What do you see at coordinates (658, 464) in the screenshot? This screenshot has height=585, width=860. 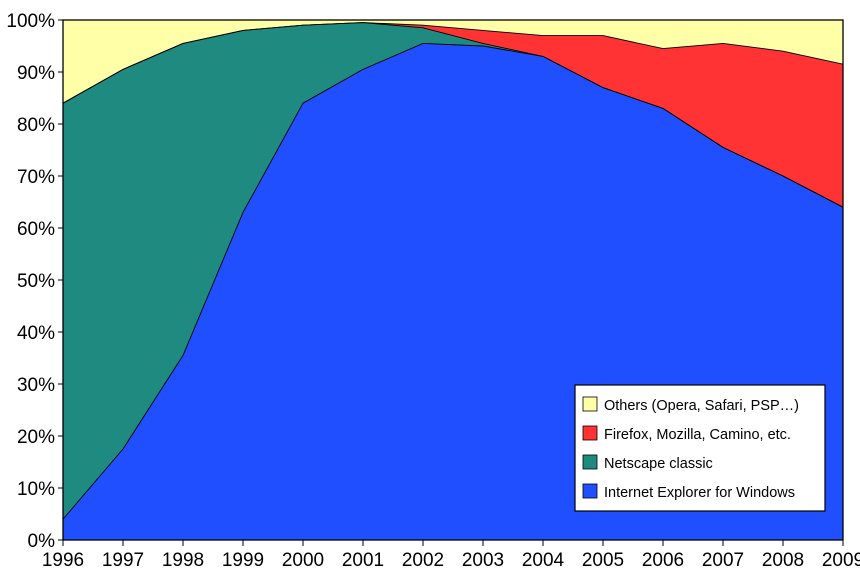 I see `legend-label-netscape-classic: Netscape classic` at bounding box center [658, 464].